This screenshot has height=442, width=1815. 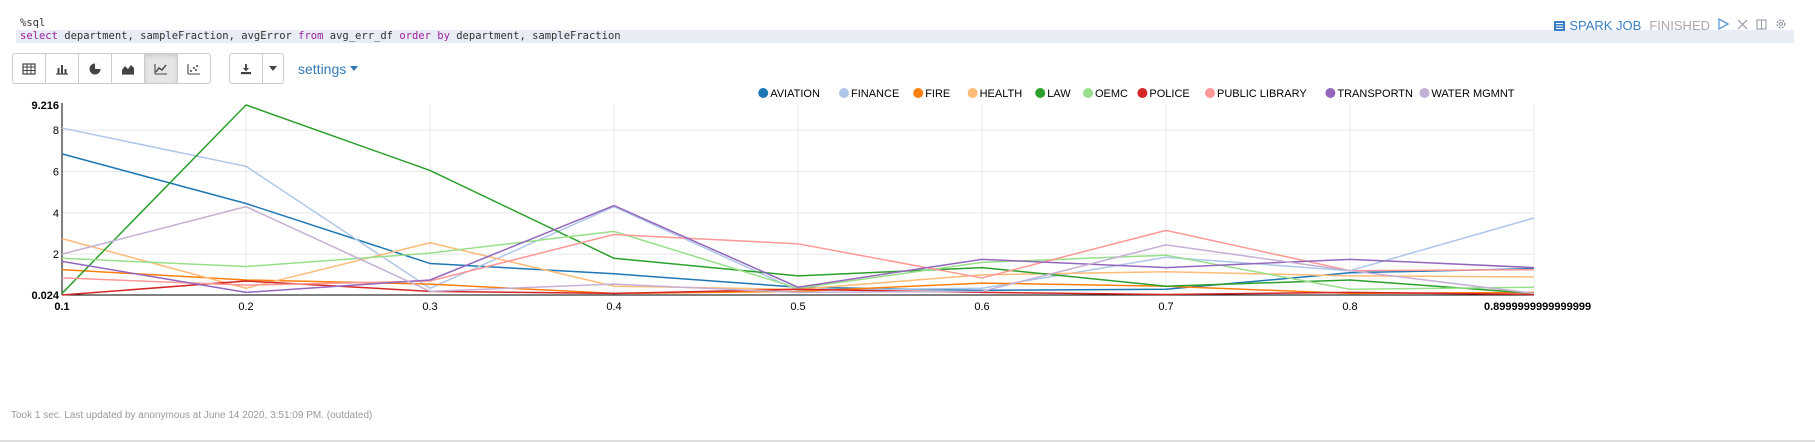 I want to click on line-chart-icon, so click(x=160, y=69).